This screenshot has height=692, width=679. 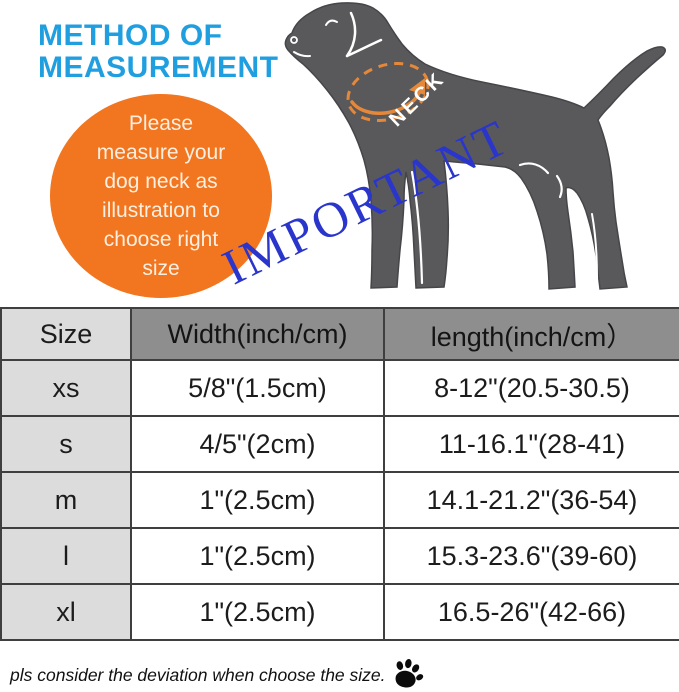 What do you see at coordinates (531, 500) in the screenshot?
I see `length-cell: 14.1-21.2"(36-54)` at bounding box center [531, 500].